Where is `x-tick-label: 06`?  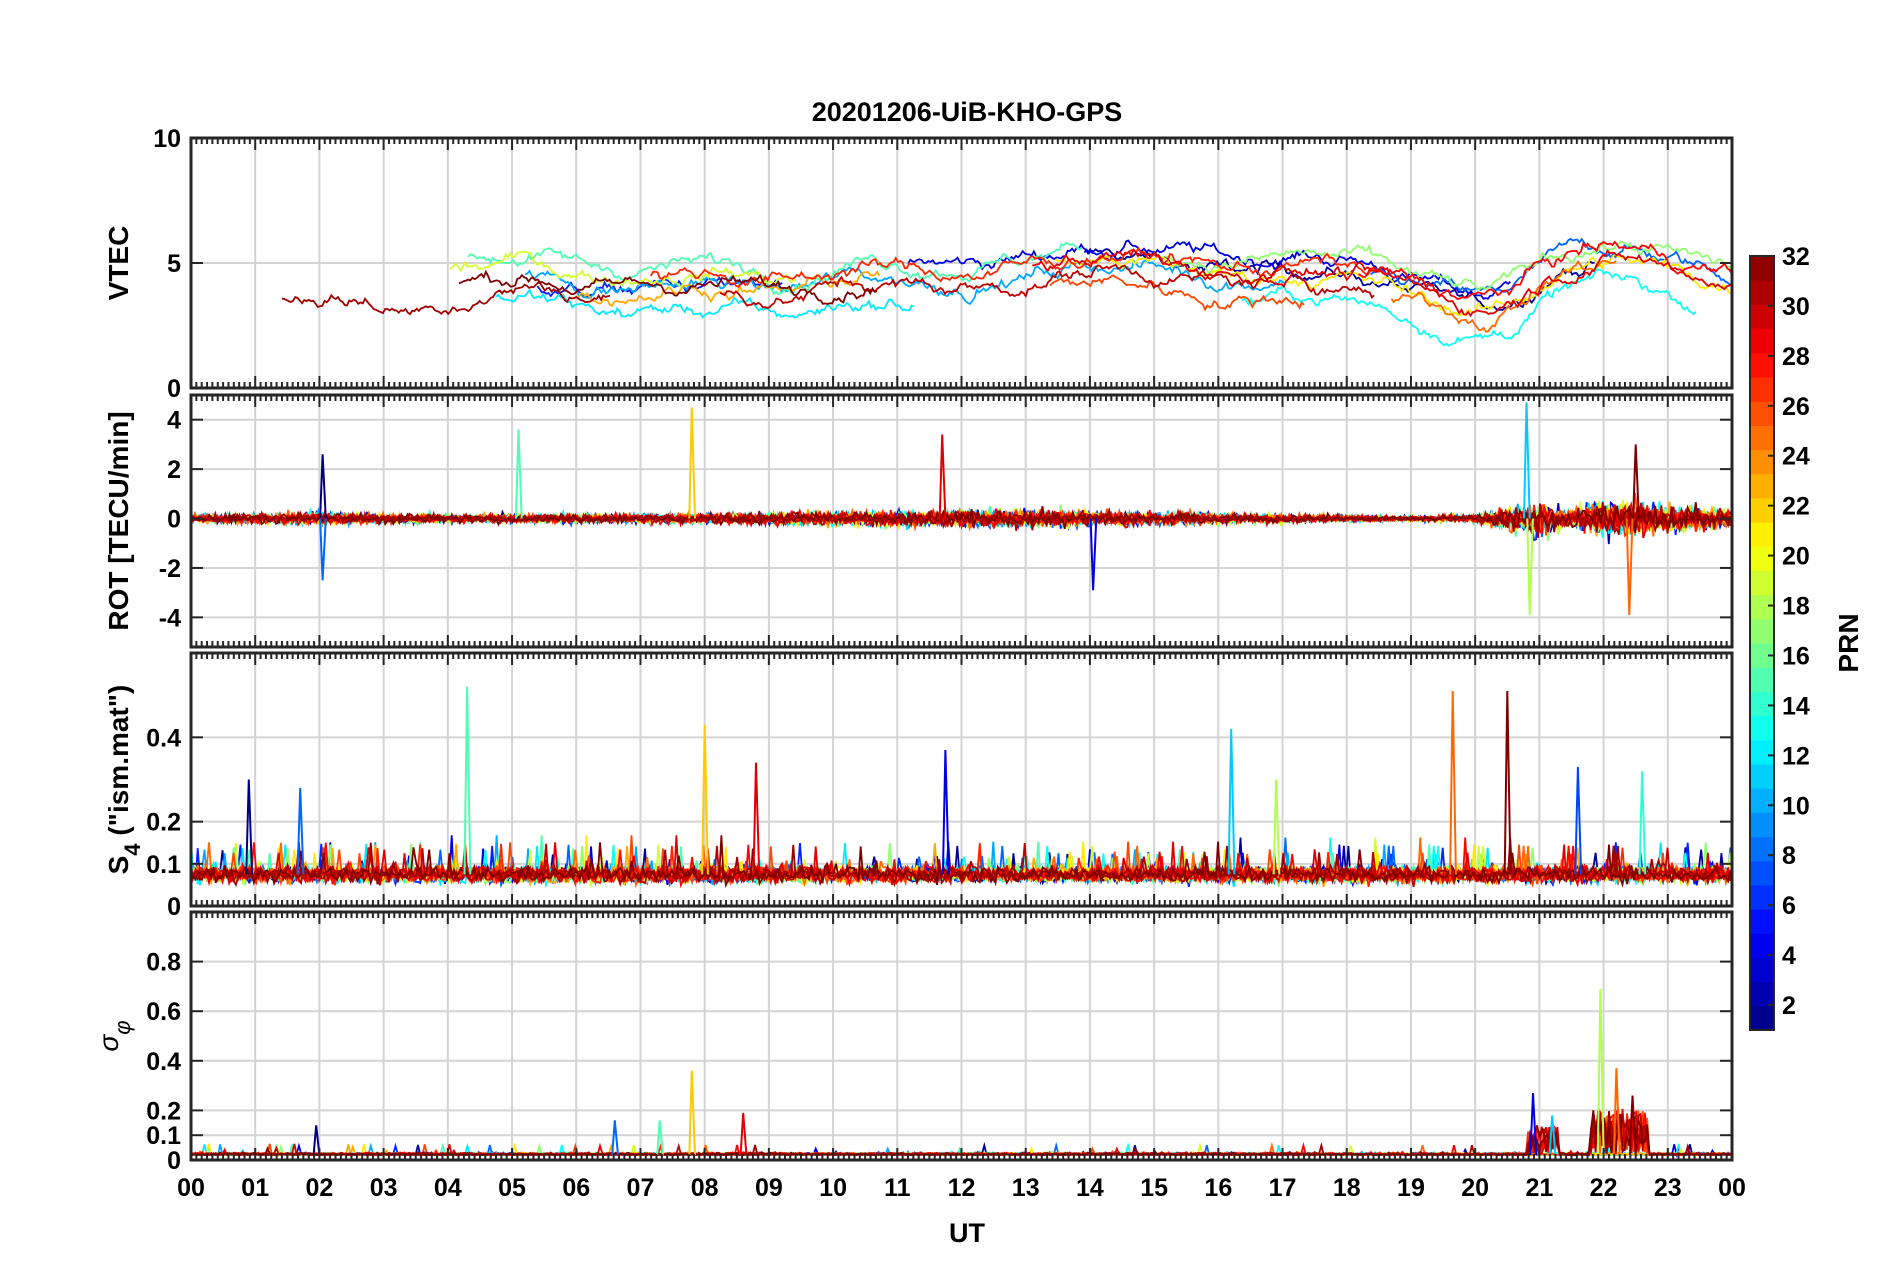
x-tick-label: 06 is located at coordinates (576, 1188).